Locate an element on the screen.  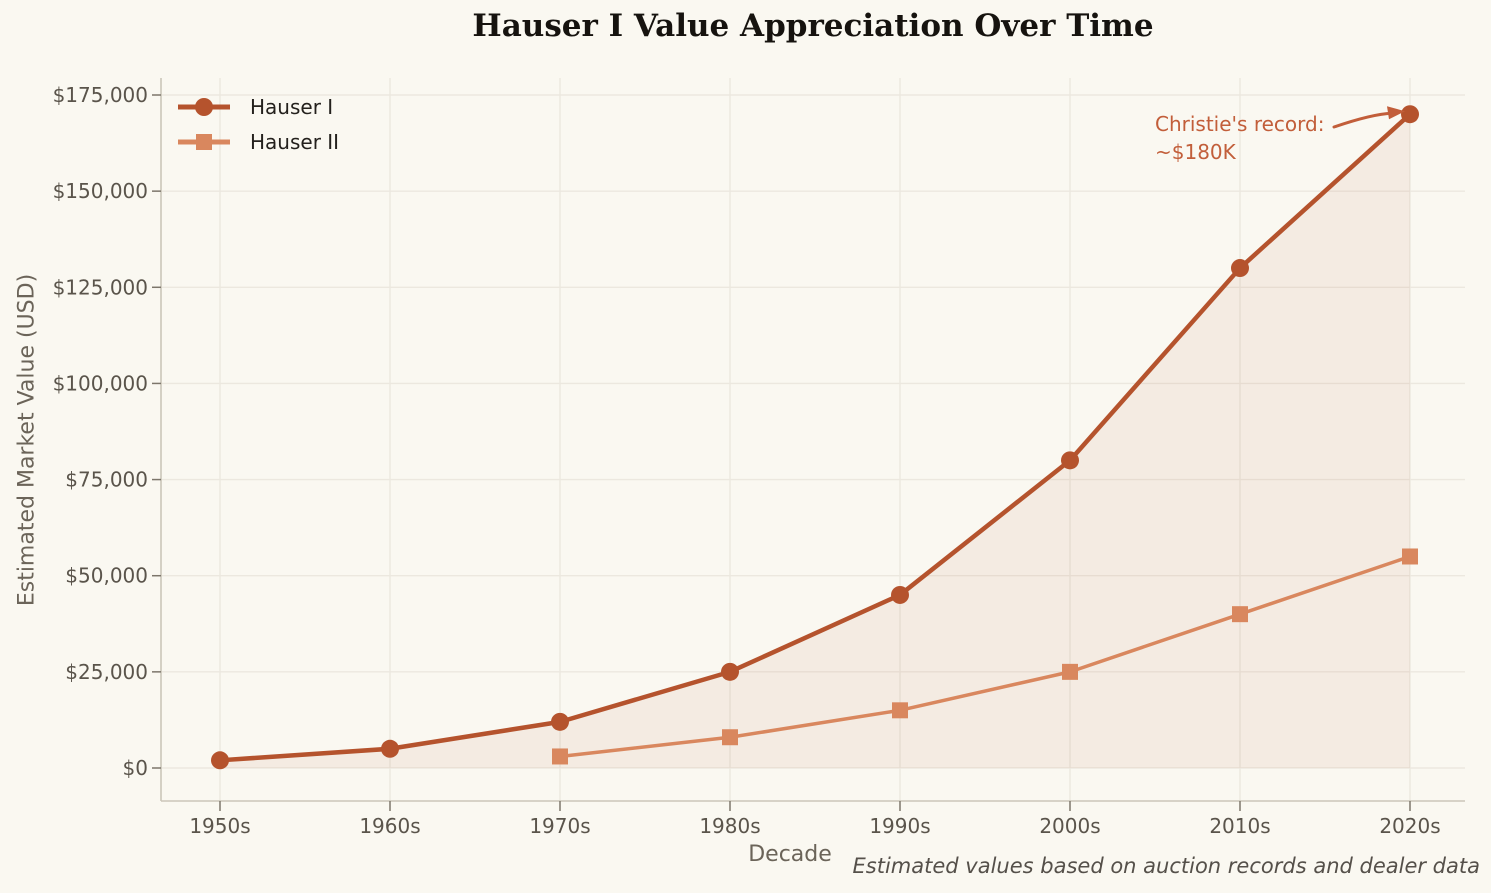
y-tick-label: $125,000 is located at coordinates (100, 287).